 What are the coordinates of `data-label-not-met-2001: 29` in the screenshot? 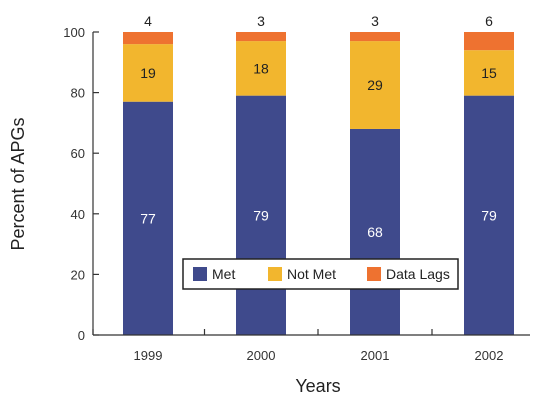 It's located at (375, 85).